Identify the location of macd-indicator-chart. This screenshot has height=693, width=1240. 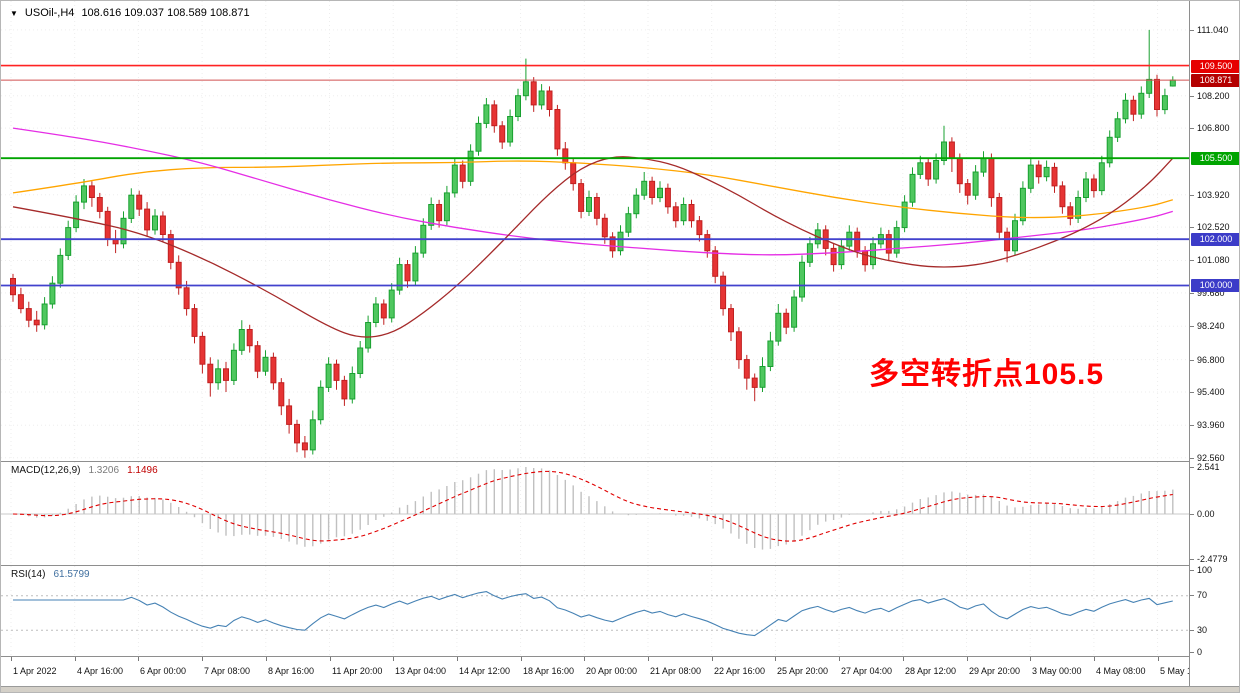
(595, 513).